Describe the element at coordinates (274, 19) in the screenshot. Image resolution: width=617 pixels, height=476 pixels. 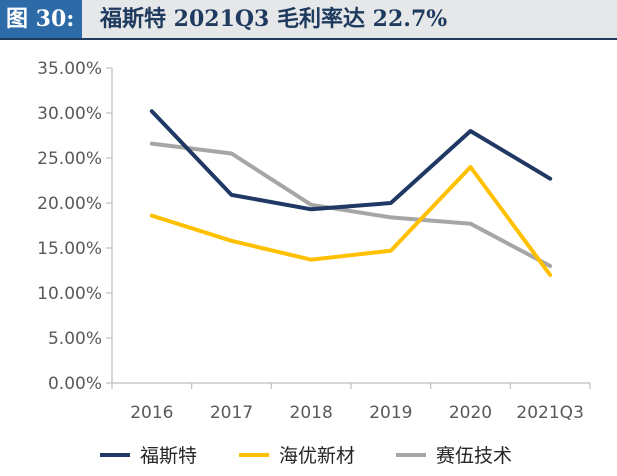
I see `figure-title: 福斯特 2021Q3 毛利率达 22.7%` at that location.